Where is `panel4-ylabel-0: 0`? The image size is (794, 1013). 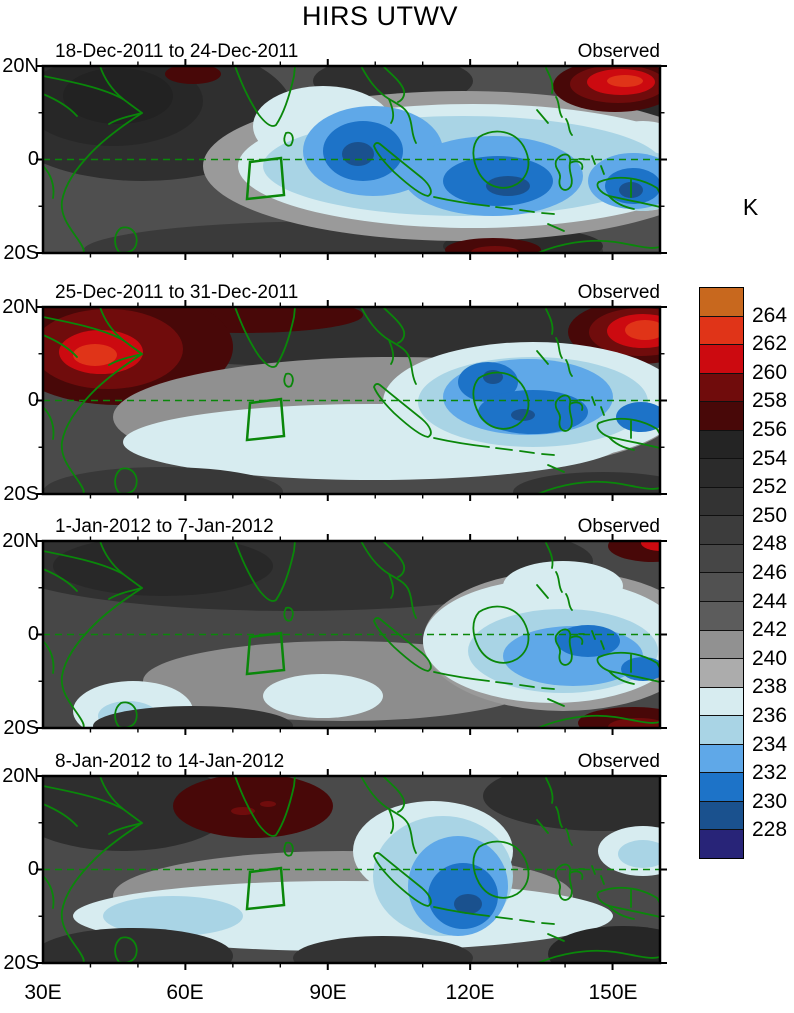 panel4-ylabel-0: 0 is located at coordinates (33, 869).